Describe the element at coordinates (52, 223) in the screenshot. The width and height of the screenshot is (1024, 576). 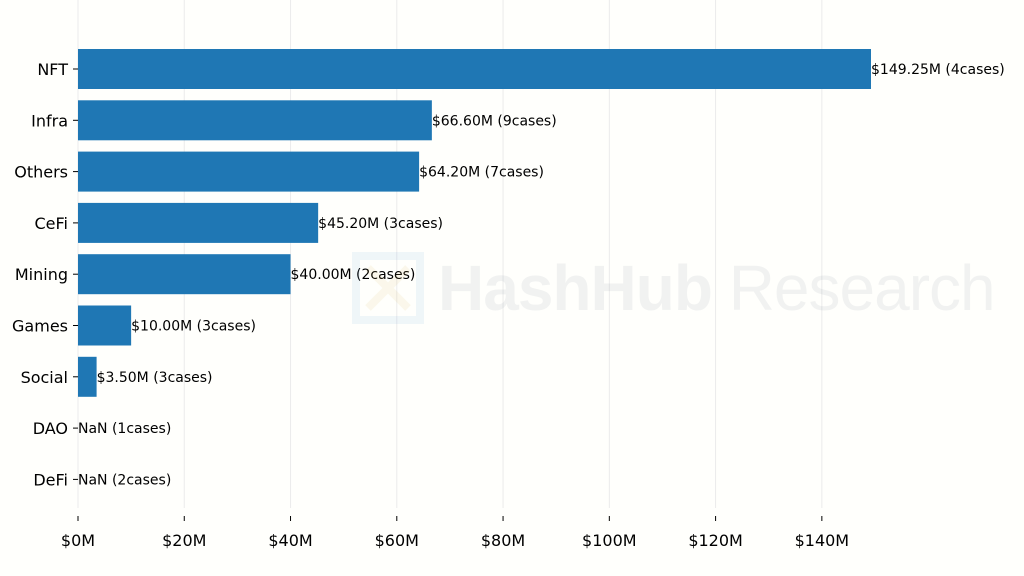
I see `y-tick-label: CeFi` at that location.